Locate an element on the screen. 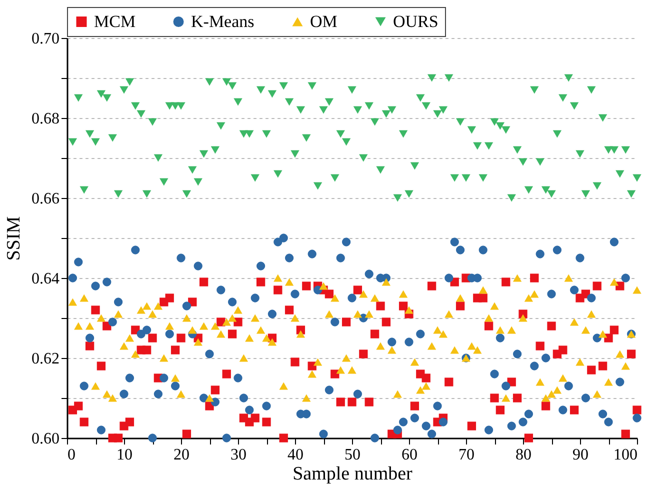 This screenshot has height=489, width=648. y-axis-title: SSIM is located at coordinates (14, 238).